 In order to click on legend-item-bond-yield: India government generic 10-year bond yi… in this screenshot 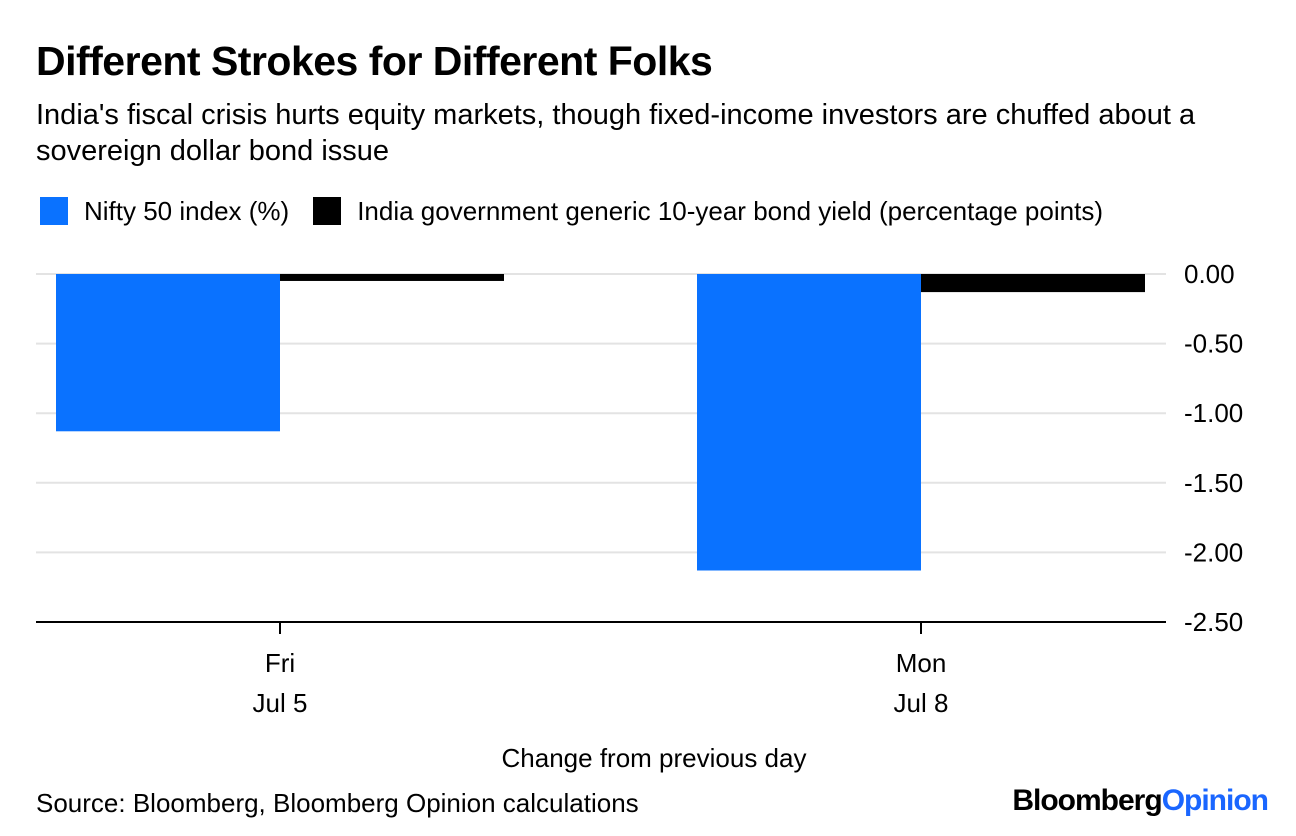, I will do `click(708, 211)`.